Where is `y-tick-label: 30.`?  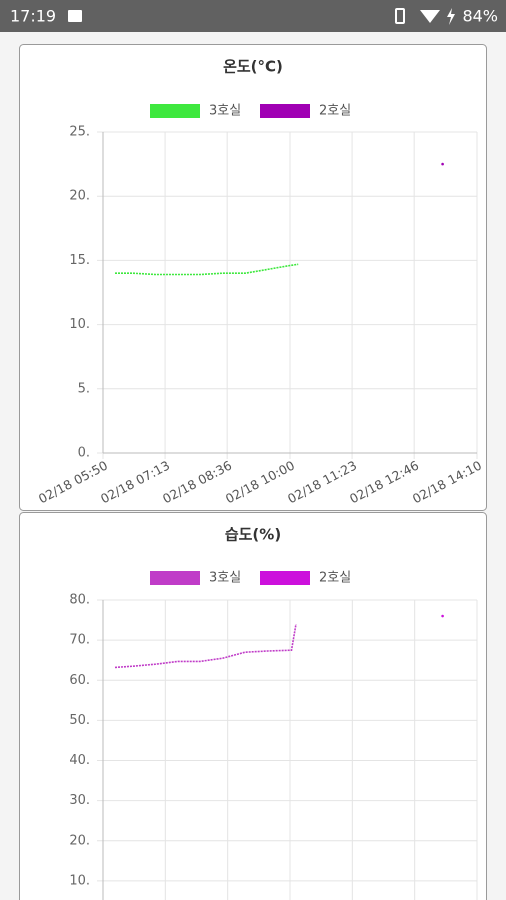
y-tick-label: 30. is located at coordinates (79, 800).